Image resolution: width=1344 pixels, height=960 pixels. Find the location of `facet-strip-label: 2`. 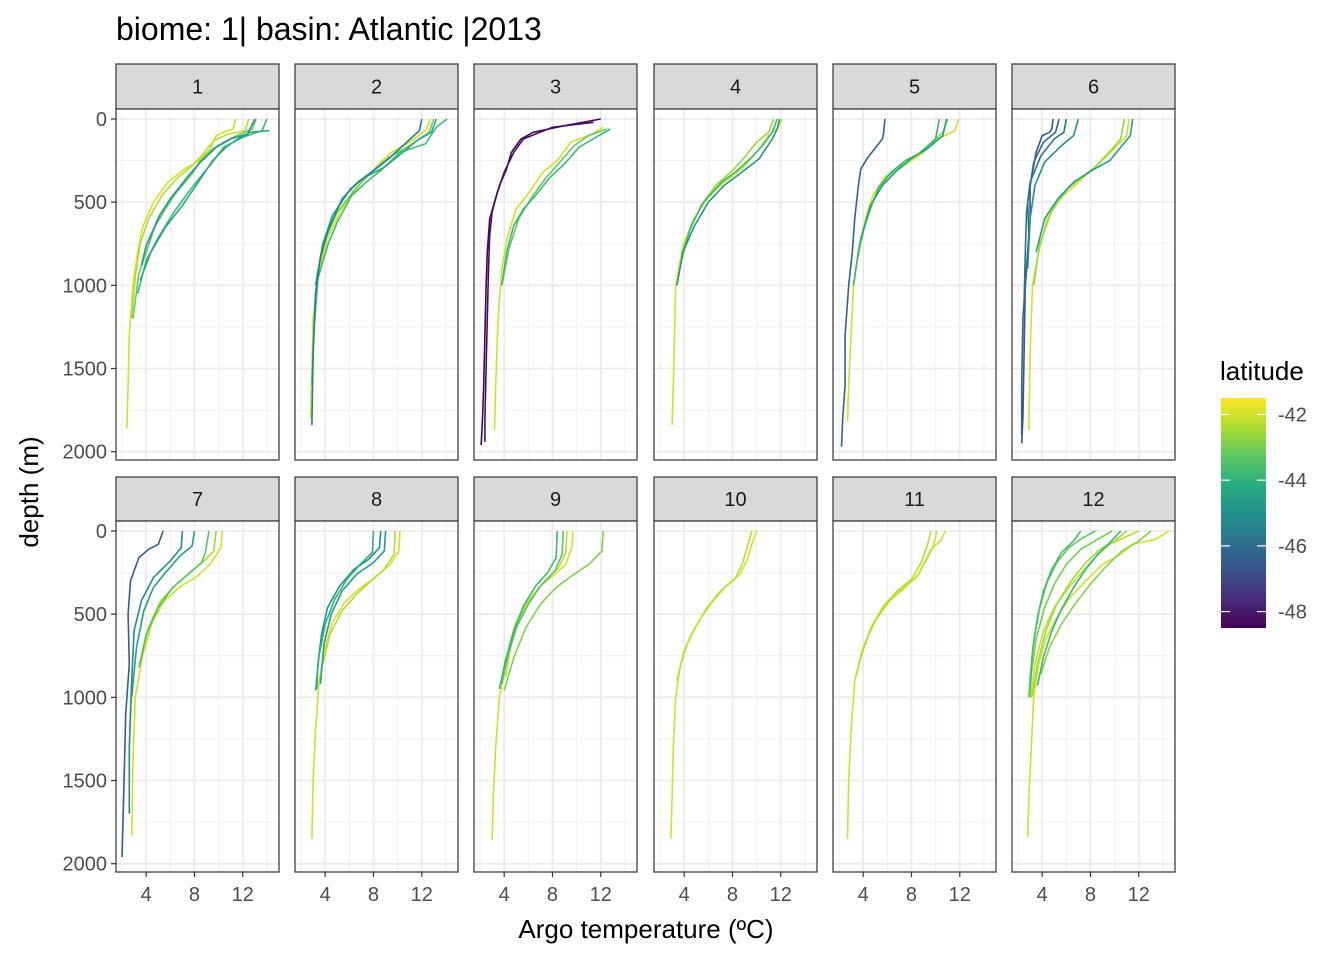

facet-strip-label: 2 is located at coordinates (376, 88).